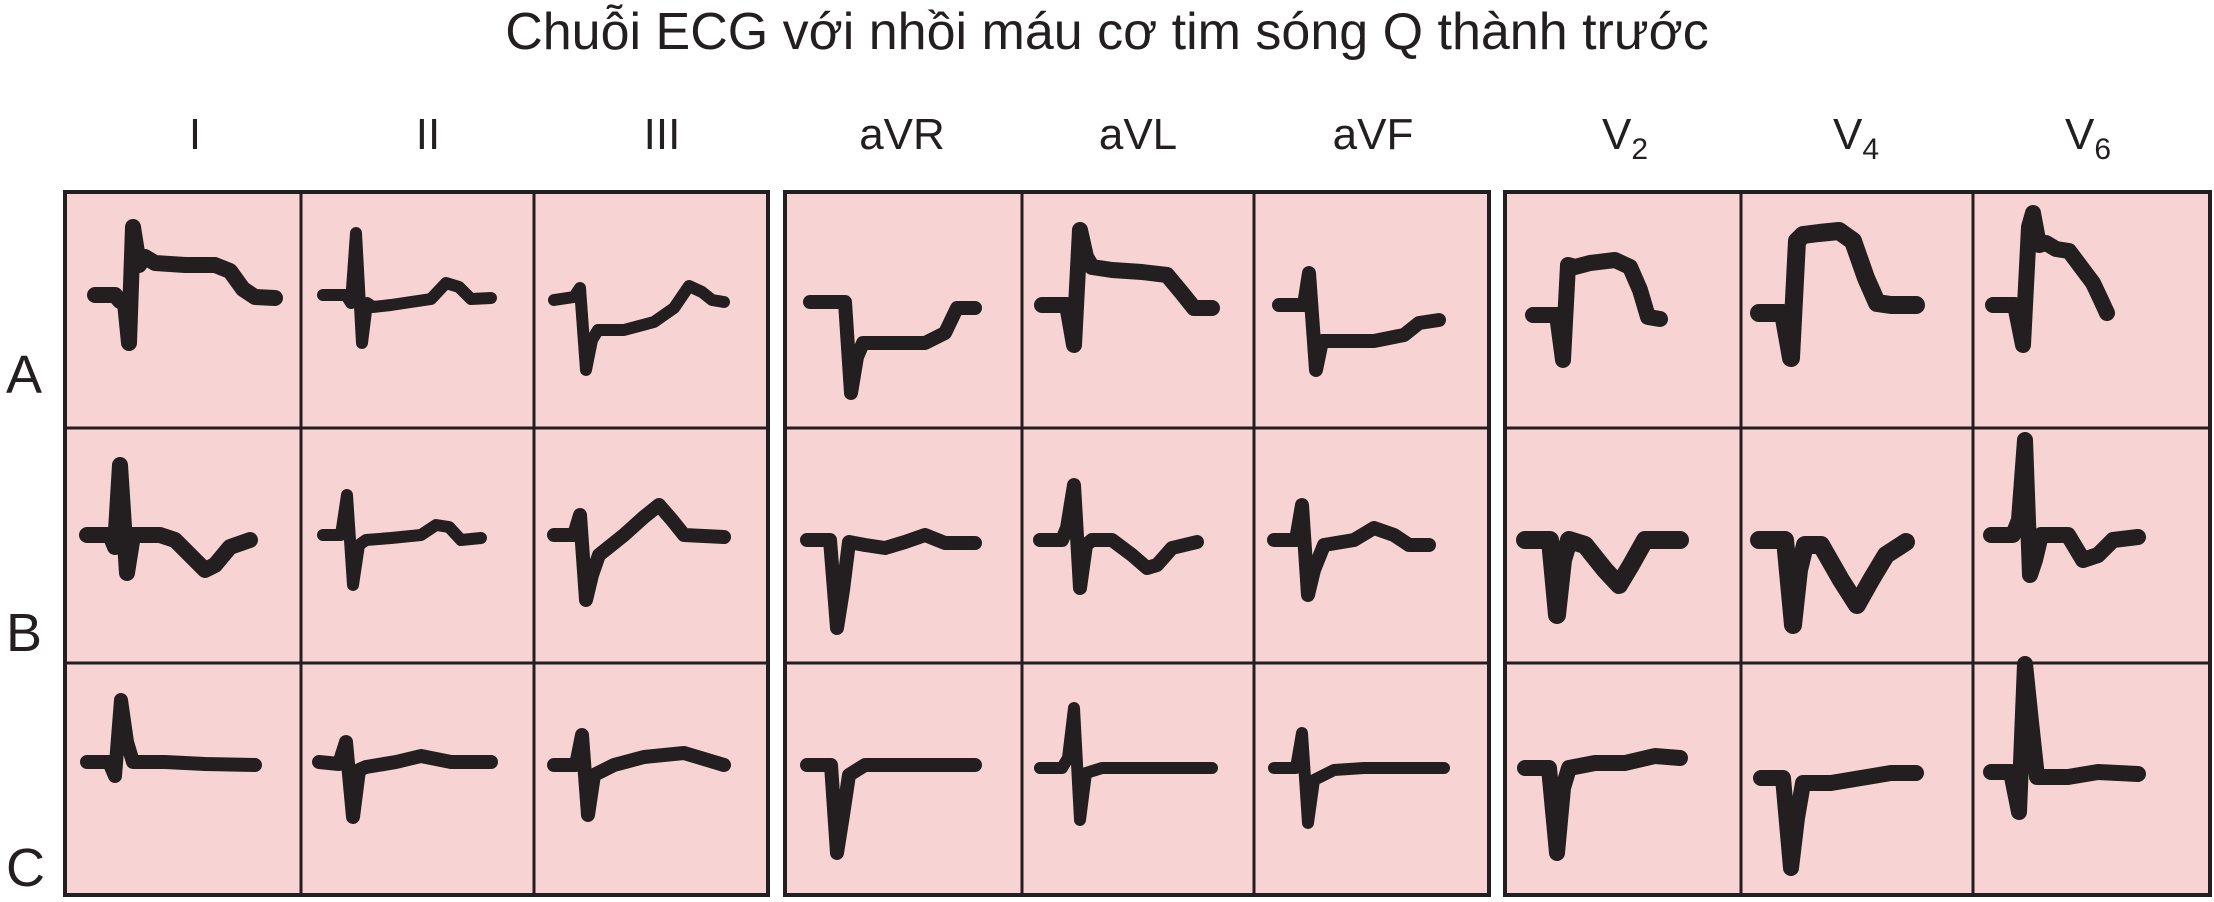 Image resolution: width=2214 pixels, height=902 pixels. What do you see at coordinates (1126, 764) in the screenshot?
I see `ecg-trace-c-avl` at bounding box center [1126, 764].